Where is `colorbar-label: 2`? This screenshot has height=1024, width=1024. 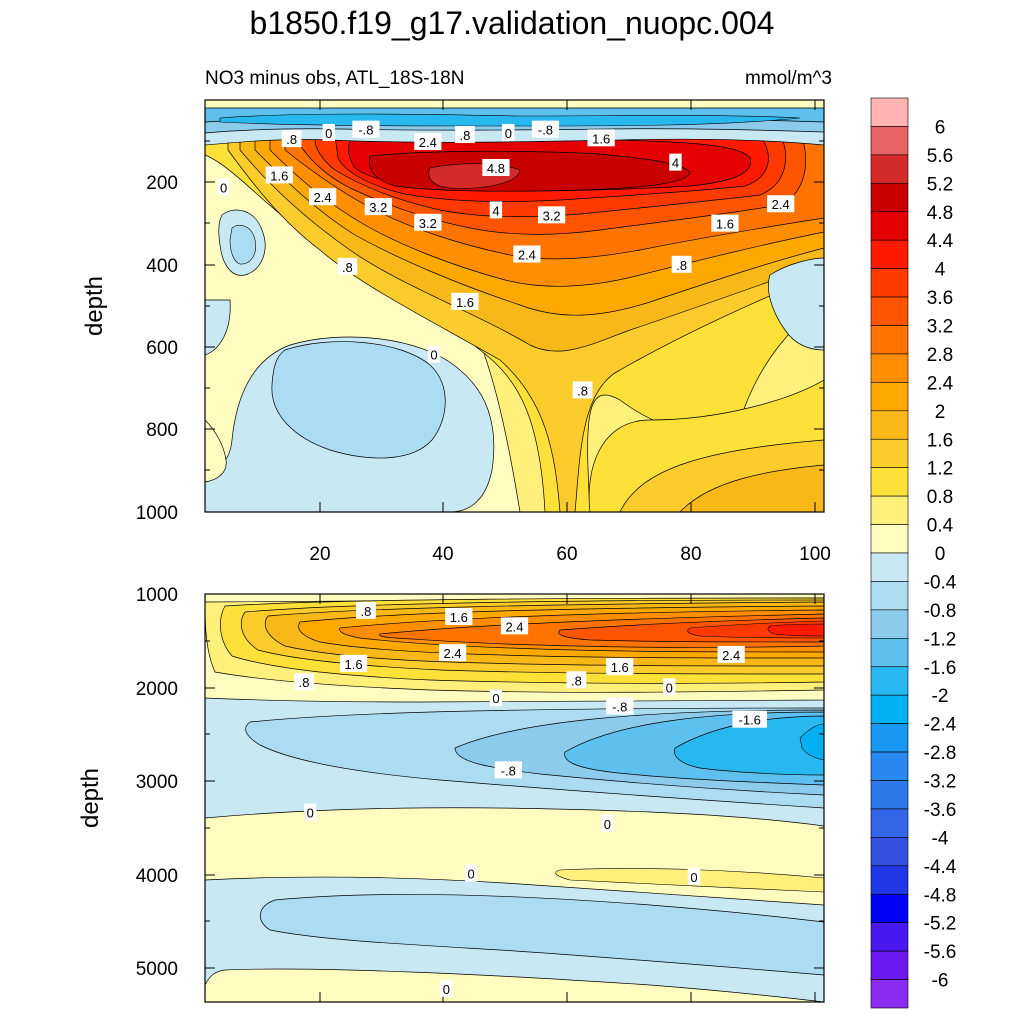 colorbar-label: 2 is located at coordinates (940, 412).